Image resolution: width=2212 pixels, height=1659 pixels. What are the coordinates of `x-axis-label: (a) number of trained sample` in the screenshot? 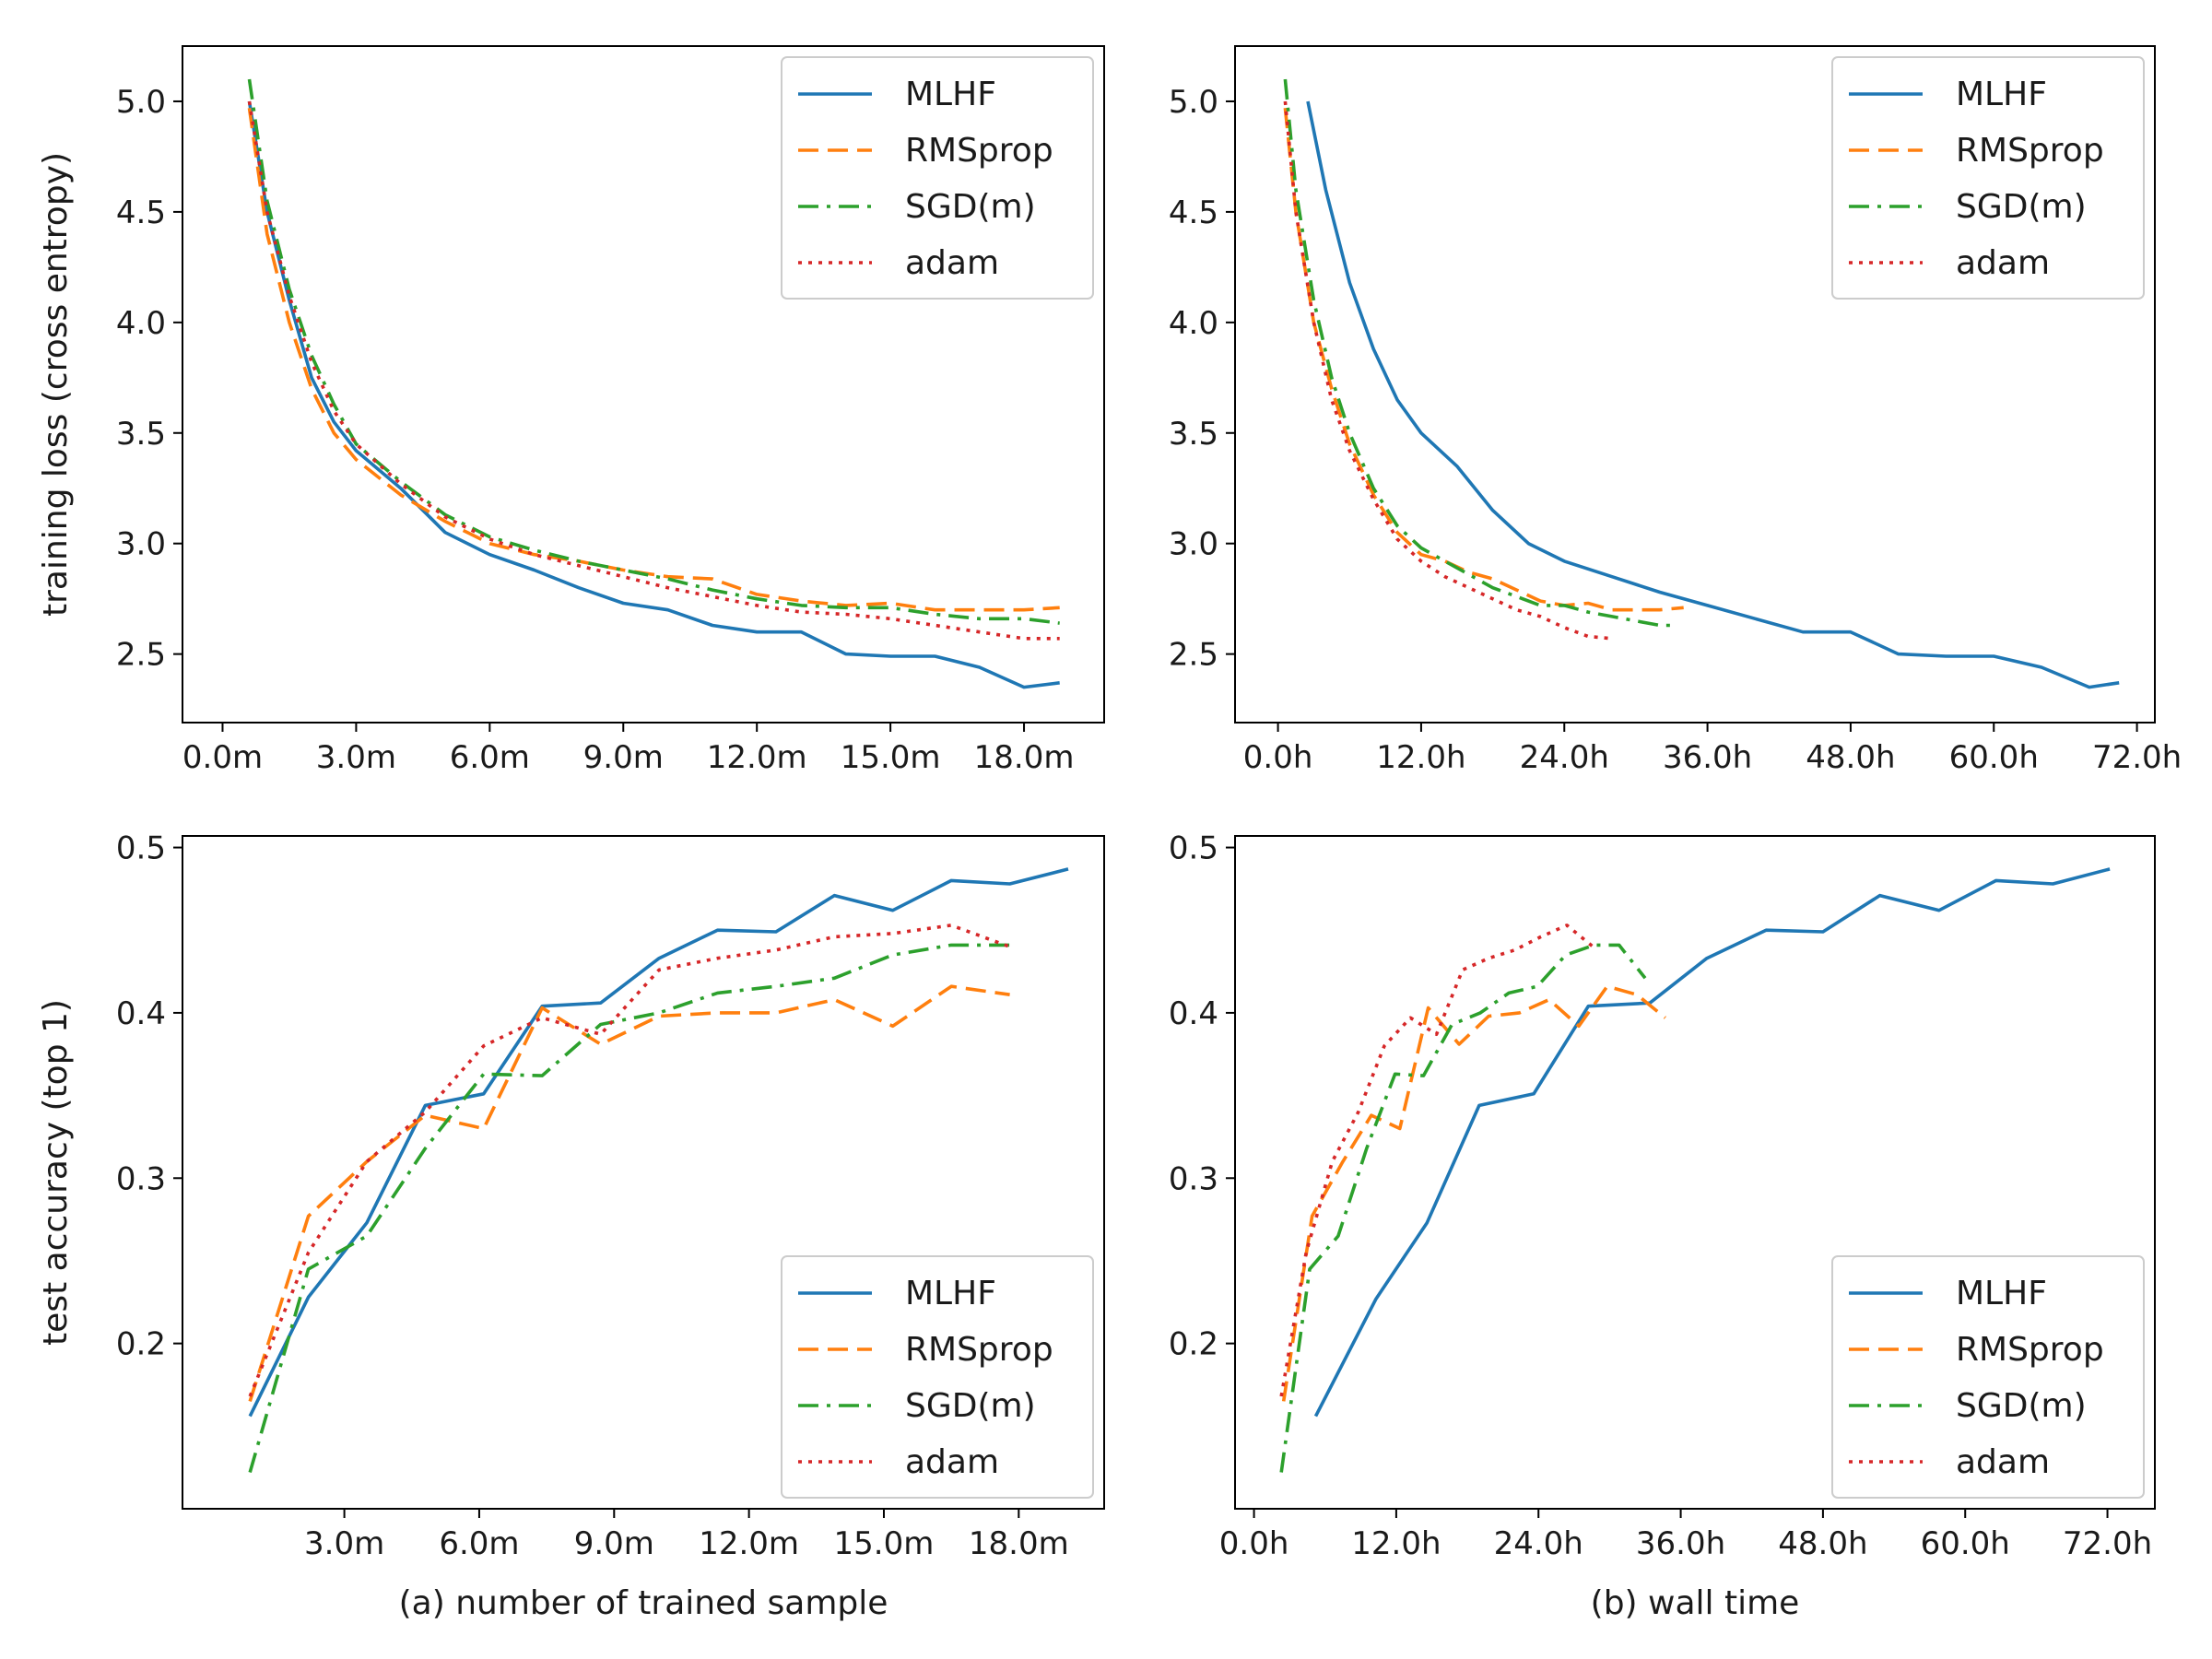 It's located at (643, 1603).